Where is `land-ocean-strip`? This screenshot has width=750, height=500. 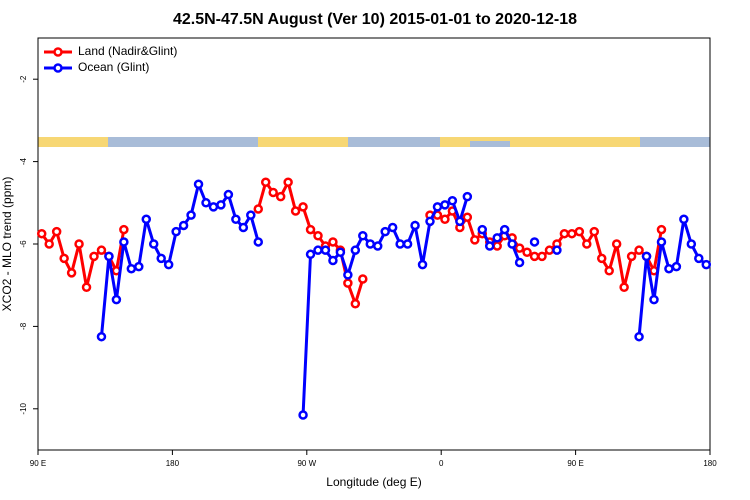 land-ocean-strip is located at coordinates (374, 142).